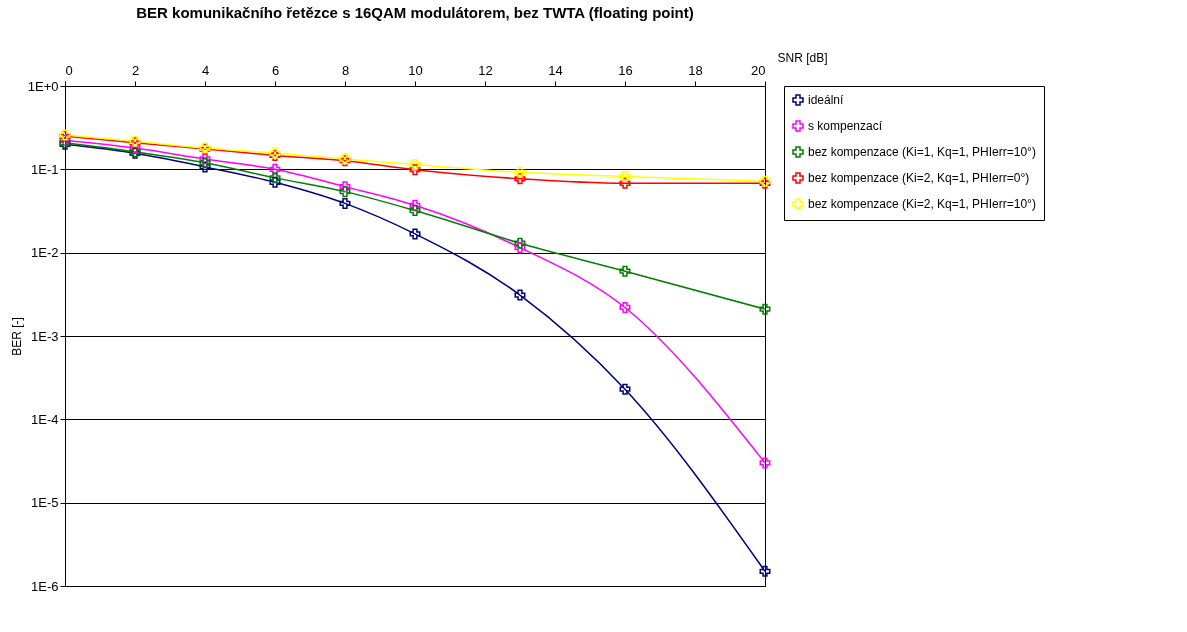 This screenshot has width=1187, height=632. I want to click on x-axis-title: SNR [dB], so click(802, 57).